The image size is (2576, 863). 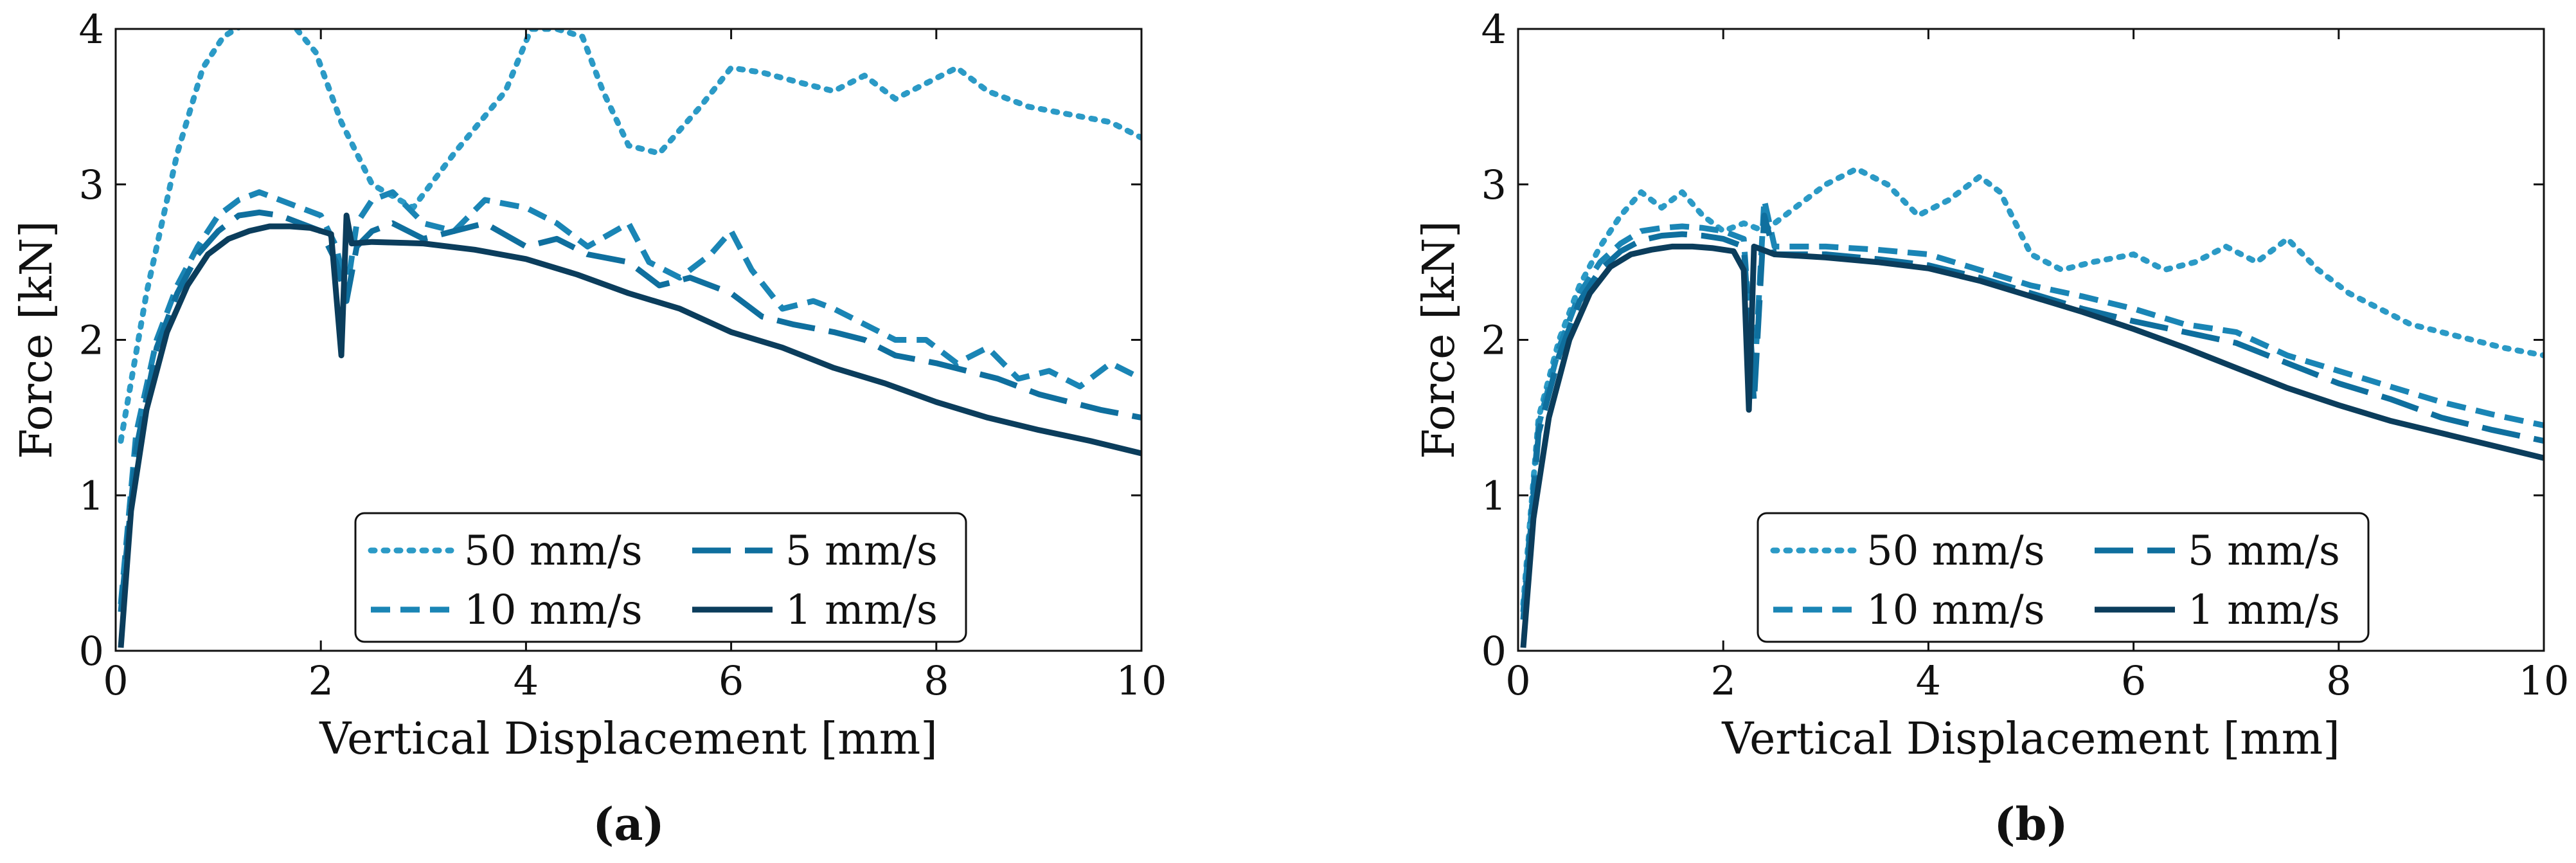 What do you see at coordinates (2031, 824) in the screenshot?
I see `panel-label: (b)` at bounding box center [2031, 824].